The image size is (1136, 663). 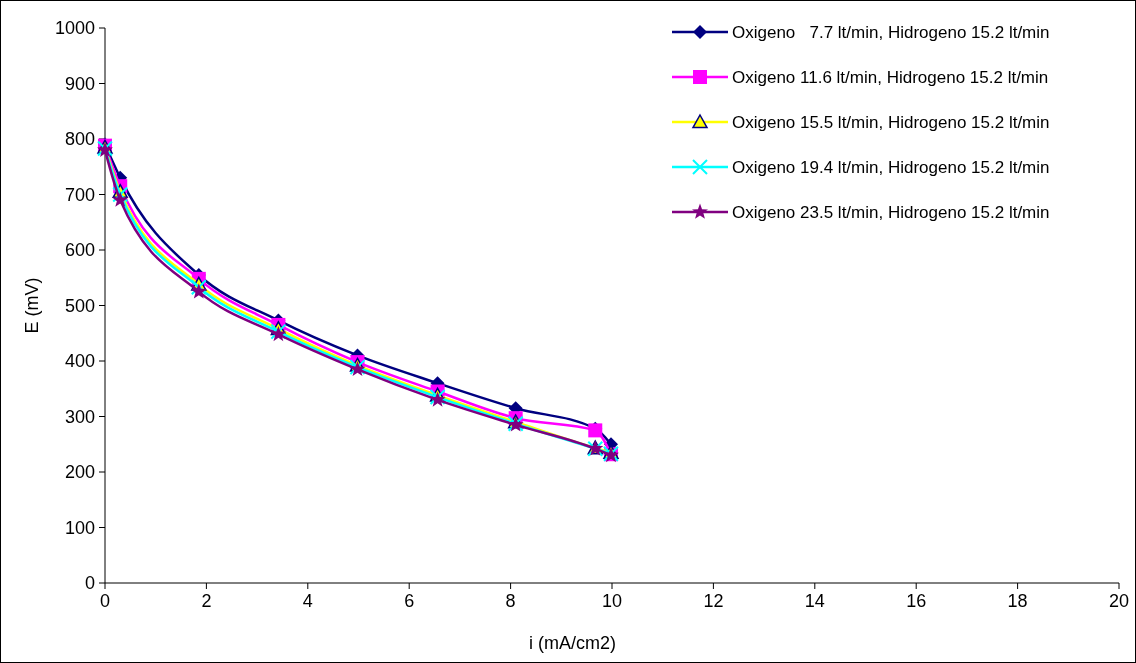 What do you see at coordinates (814, 601) in the screenshot?
I see `x-tick-label: 14` at bounding box center [814, 601].